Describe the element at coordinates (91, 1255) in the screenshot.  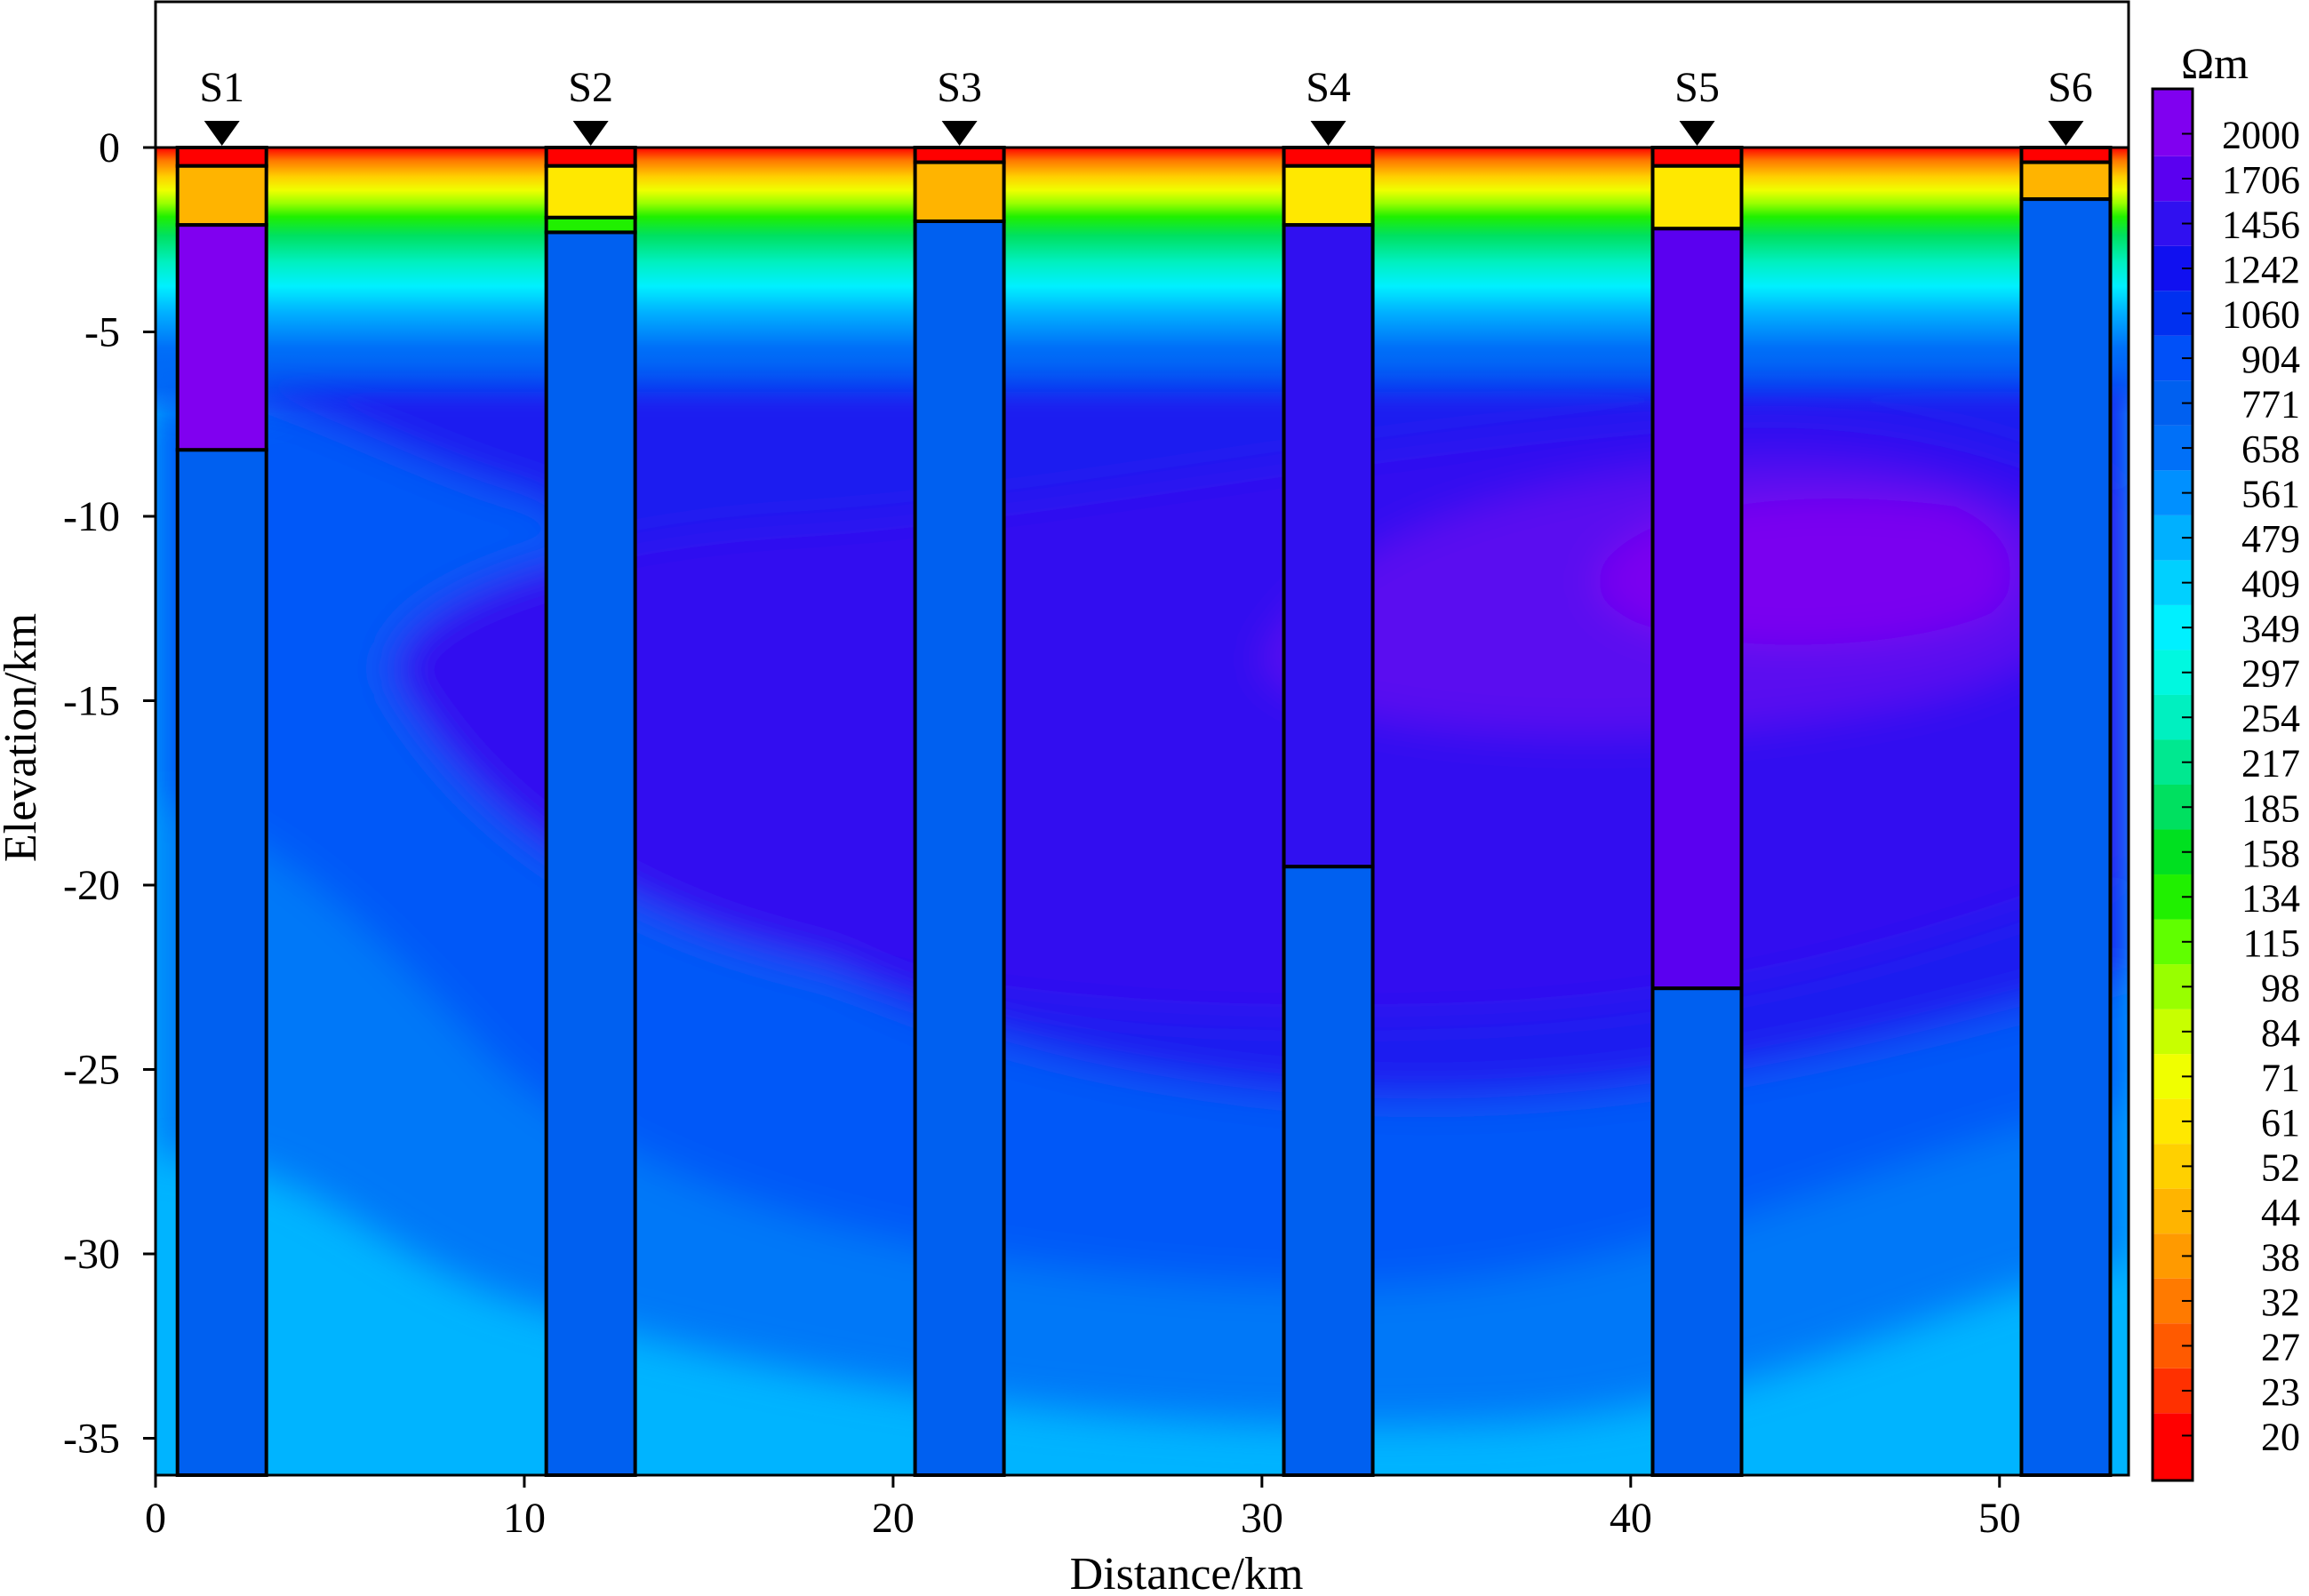
I see `y-tick-label: -30` at that location.